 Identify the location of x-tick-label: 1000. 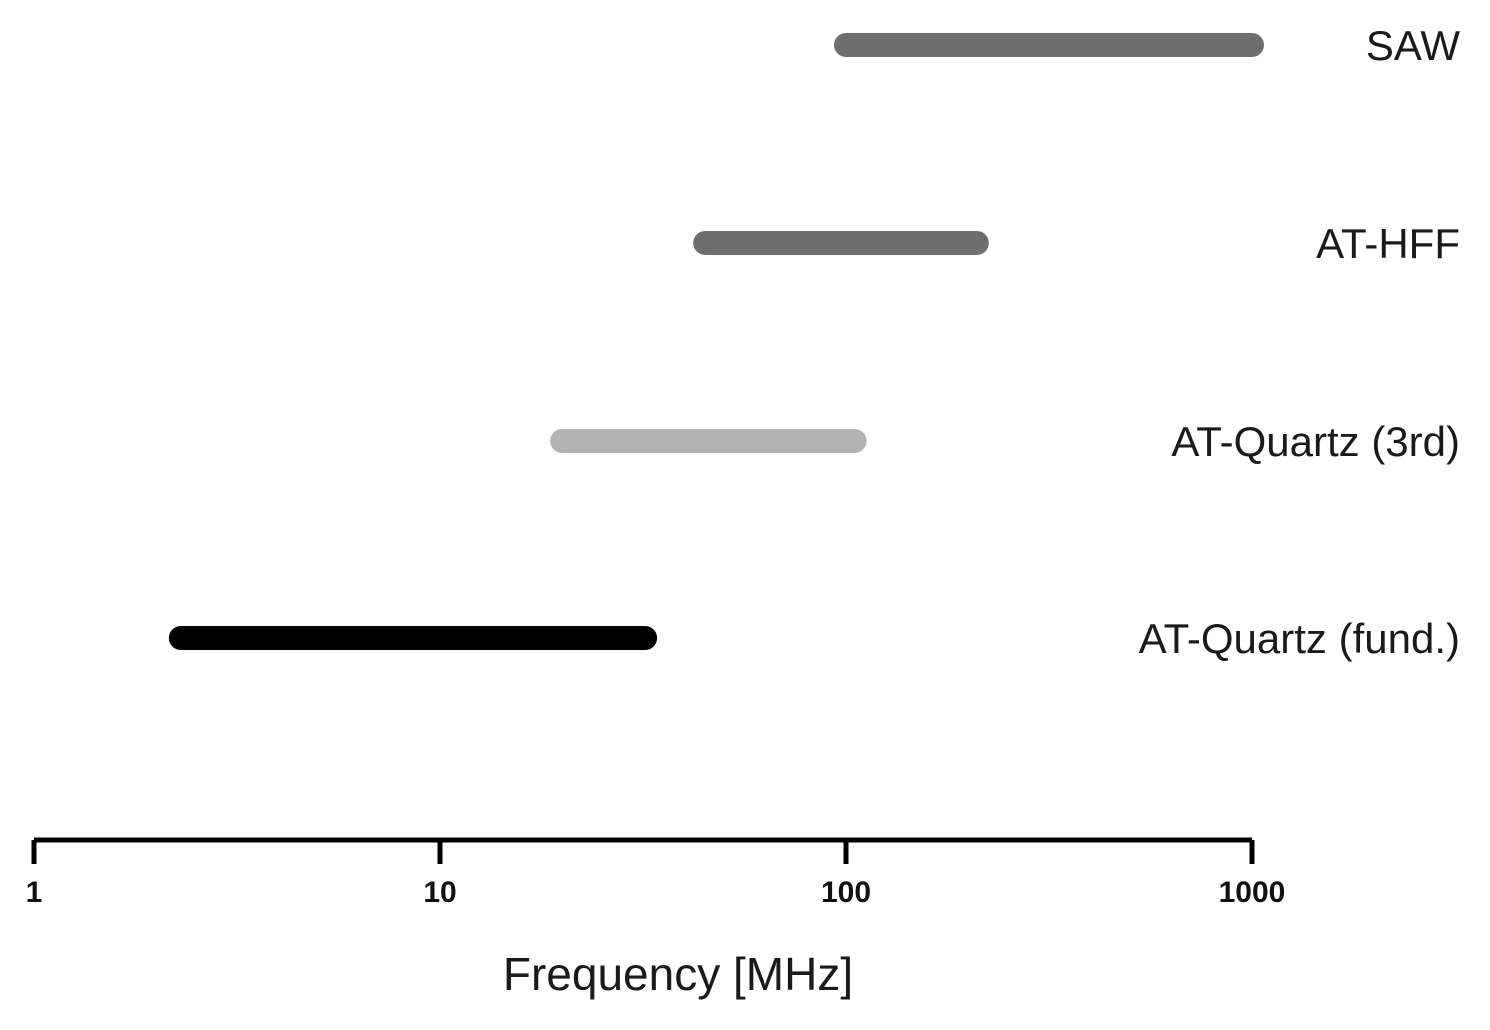
(1252, 892).